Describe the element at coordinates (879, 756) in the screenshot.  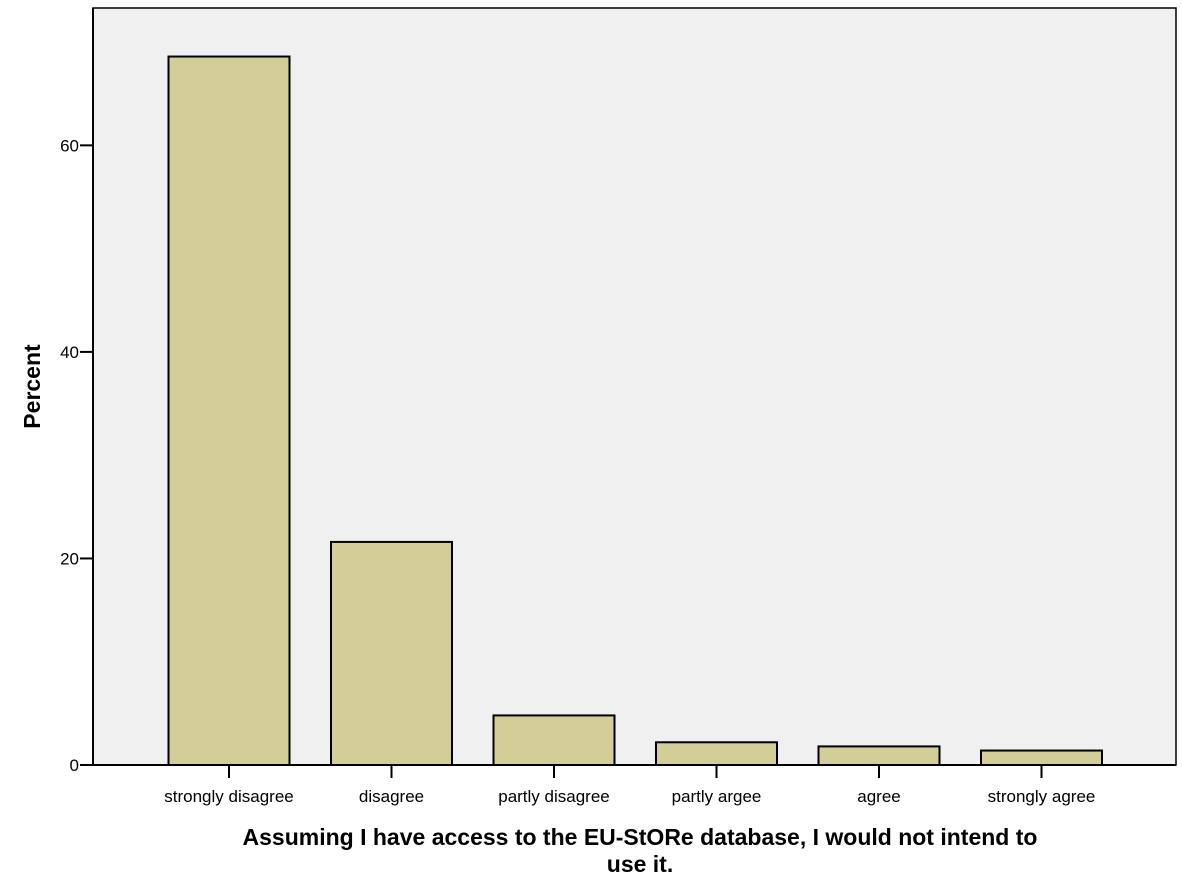
I see `bar-agree` at that location.